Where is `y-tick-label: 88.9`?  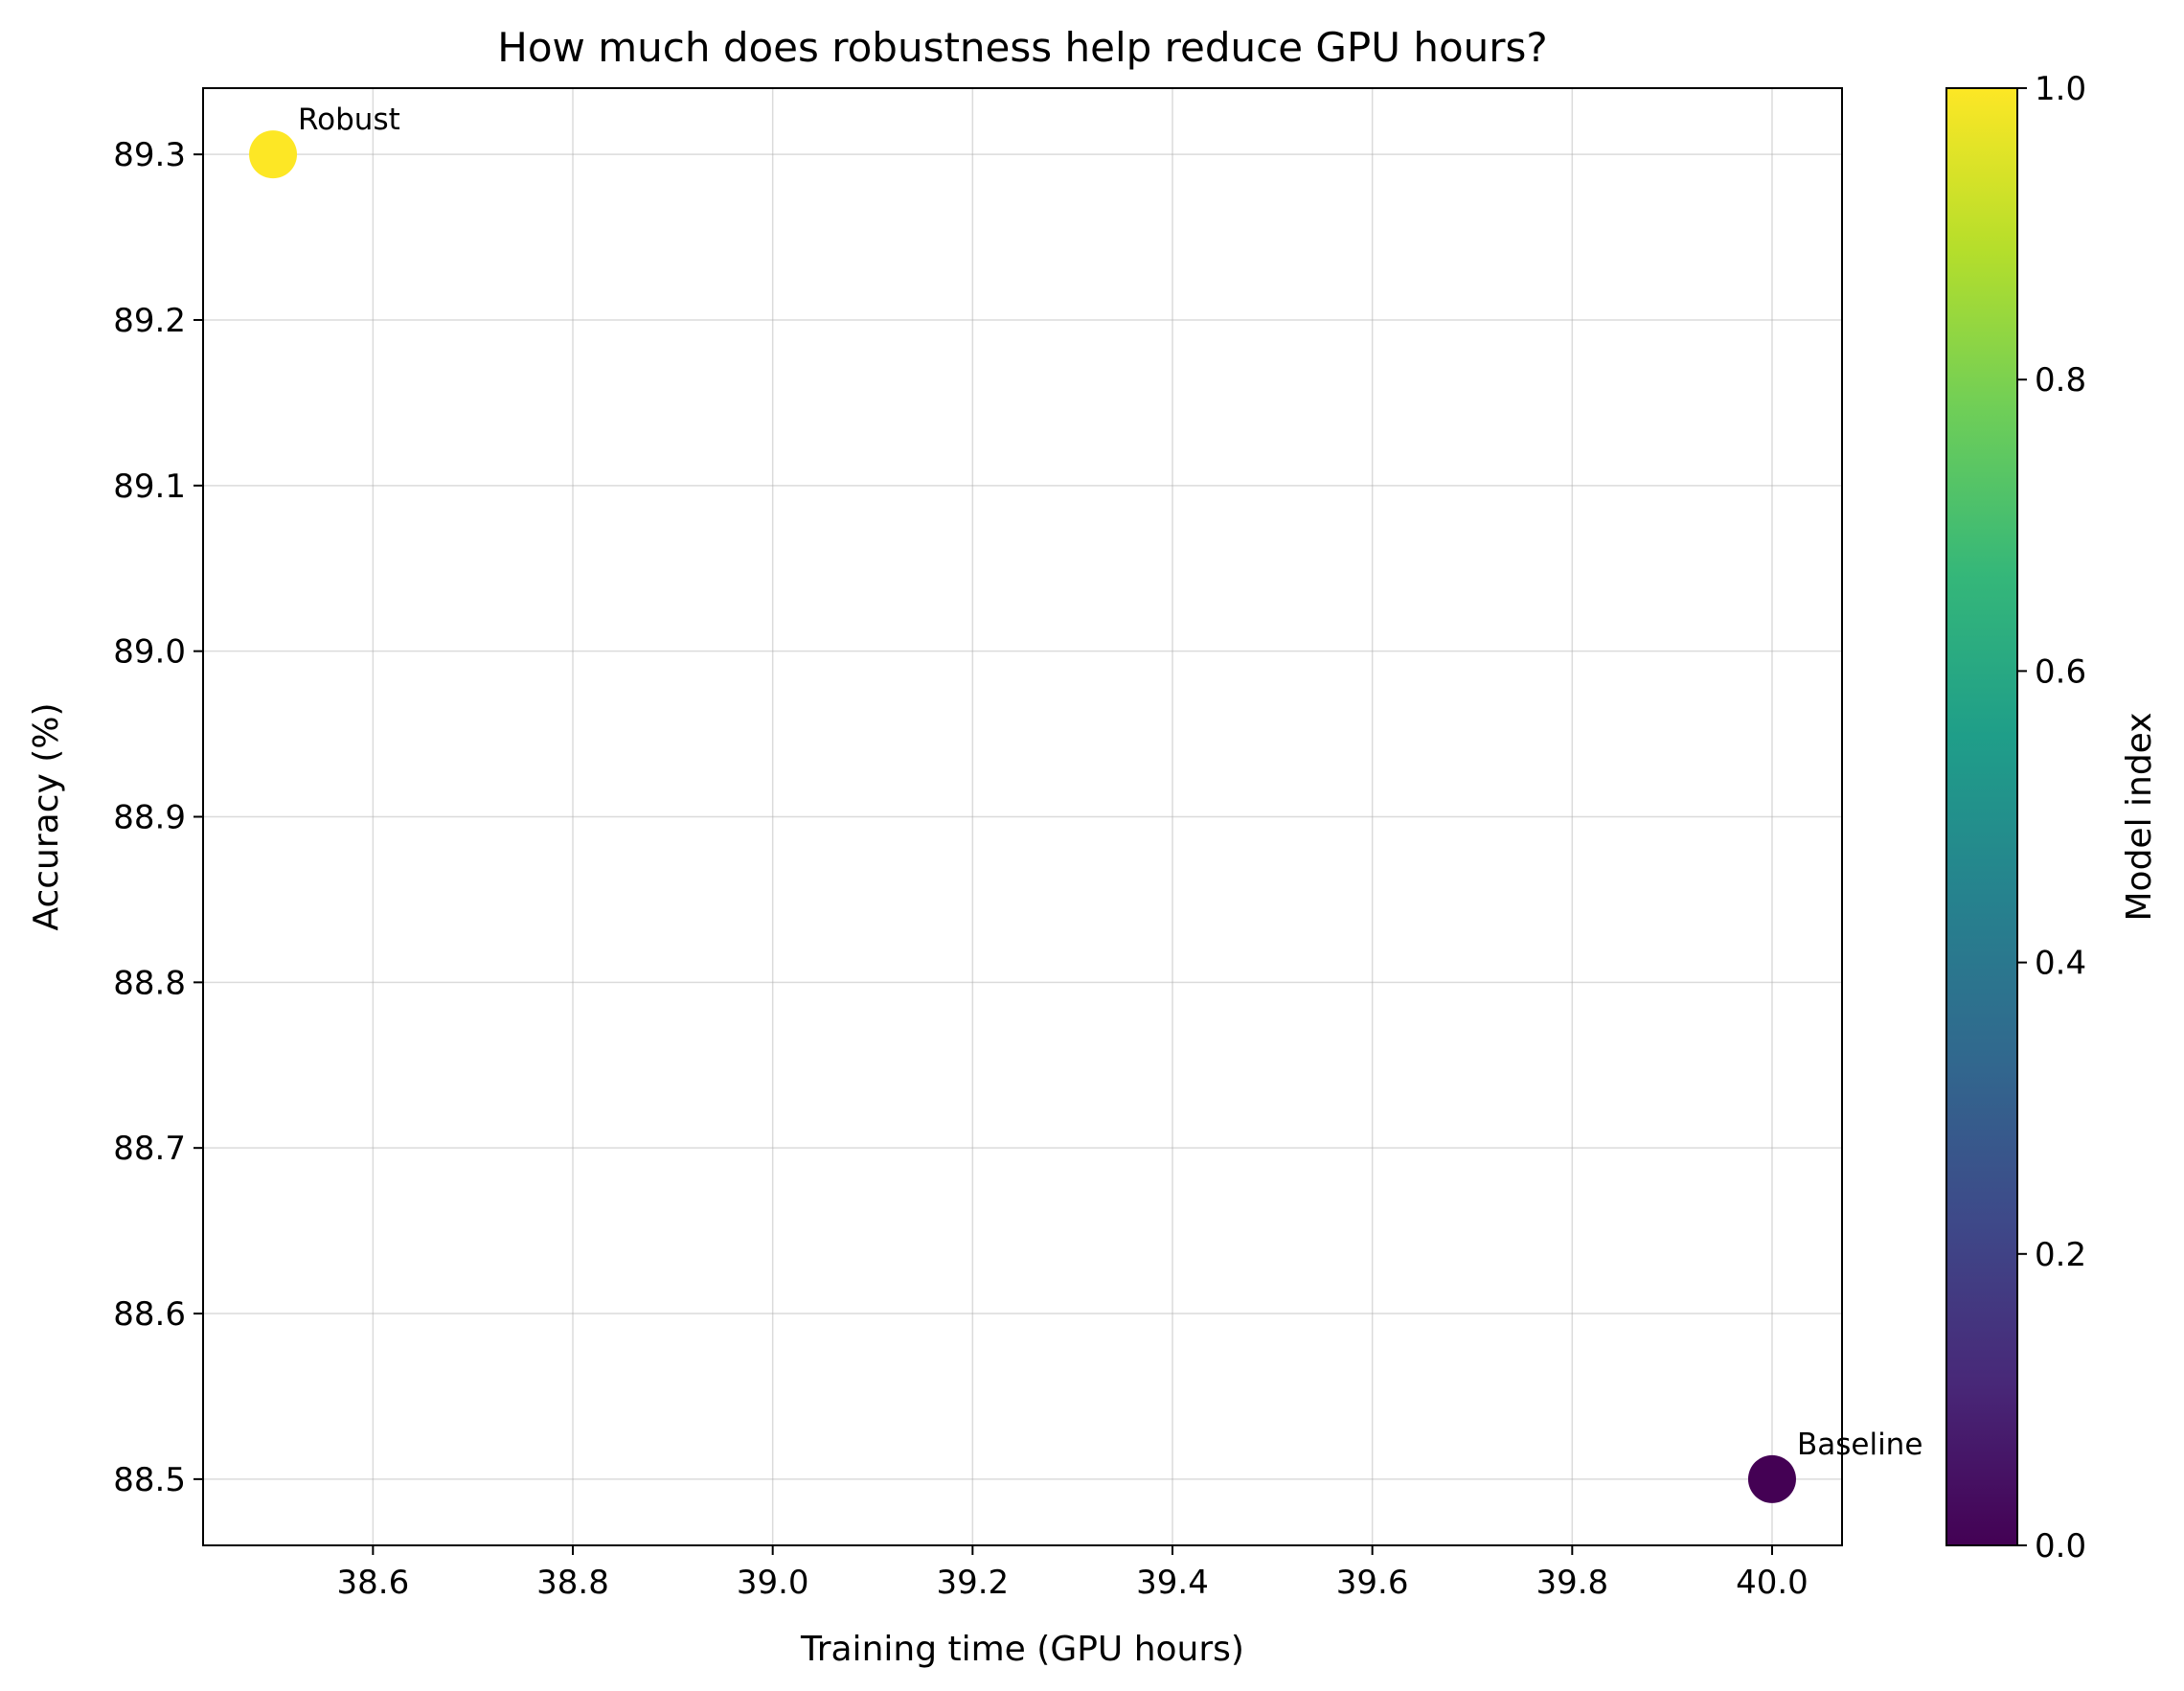 y-tick-label: 88.9 is located at coordinates (149, 818).